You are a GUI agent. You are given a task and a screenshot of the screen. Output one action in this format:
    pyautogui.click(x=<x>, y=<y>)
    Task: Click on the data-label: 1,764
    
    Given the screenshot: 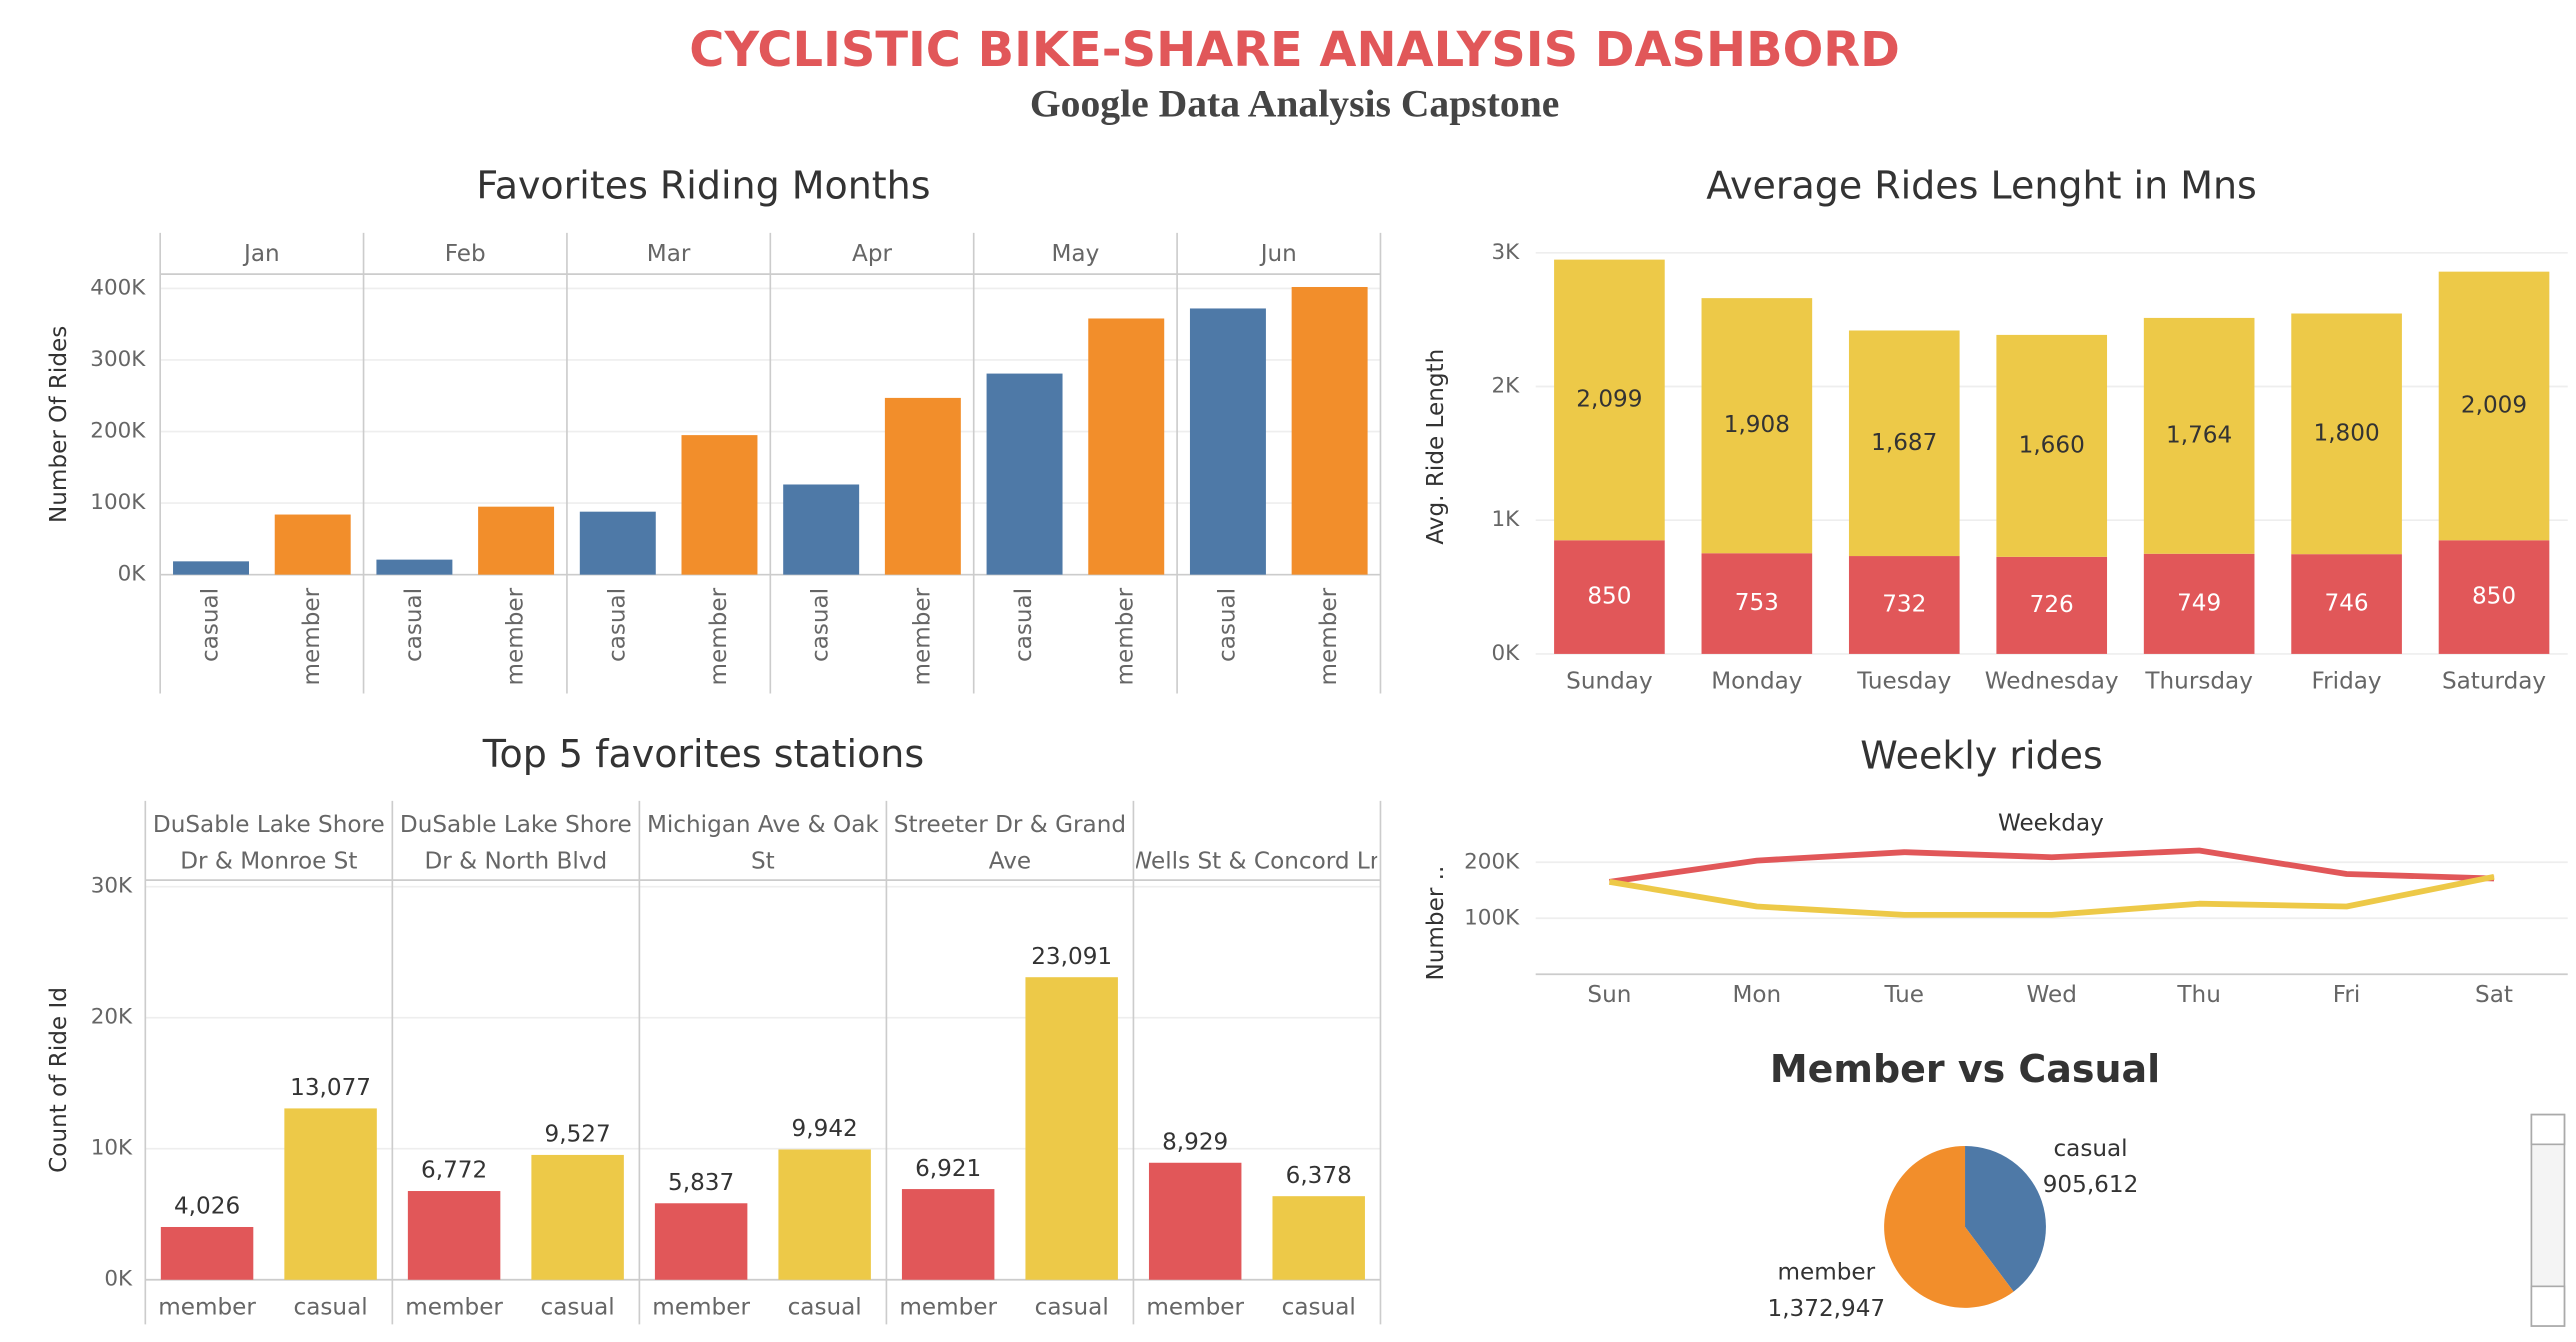 What is the action you would take?
    pyautogui.click(x=2199, y=435)
    